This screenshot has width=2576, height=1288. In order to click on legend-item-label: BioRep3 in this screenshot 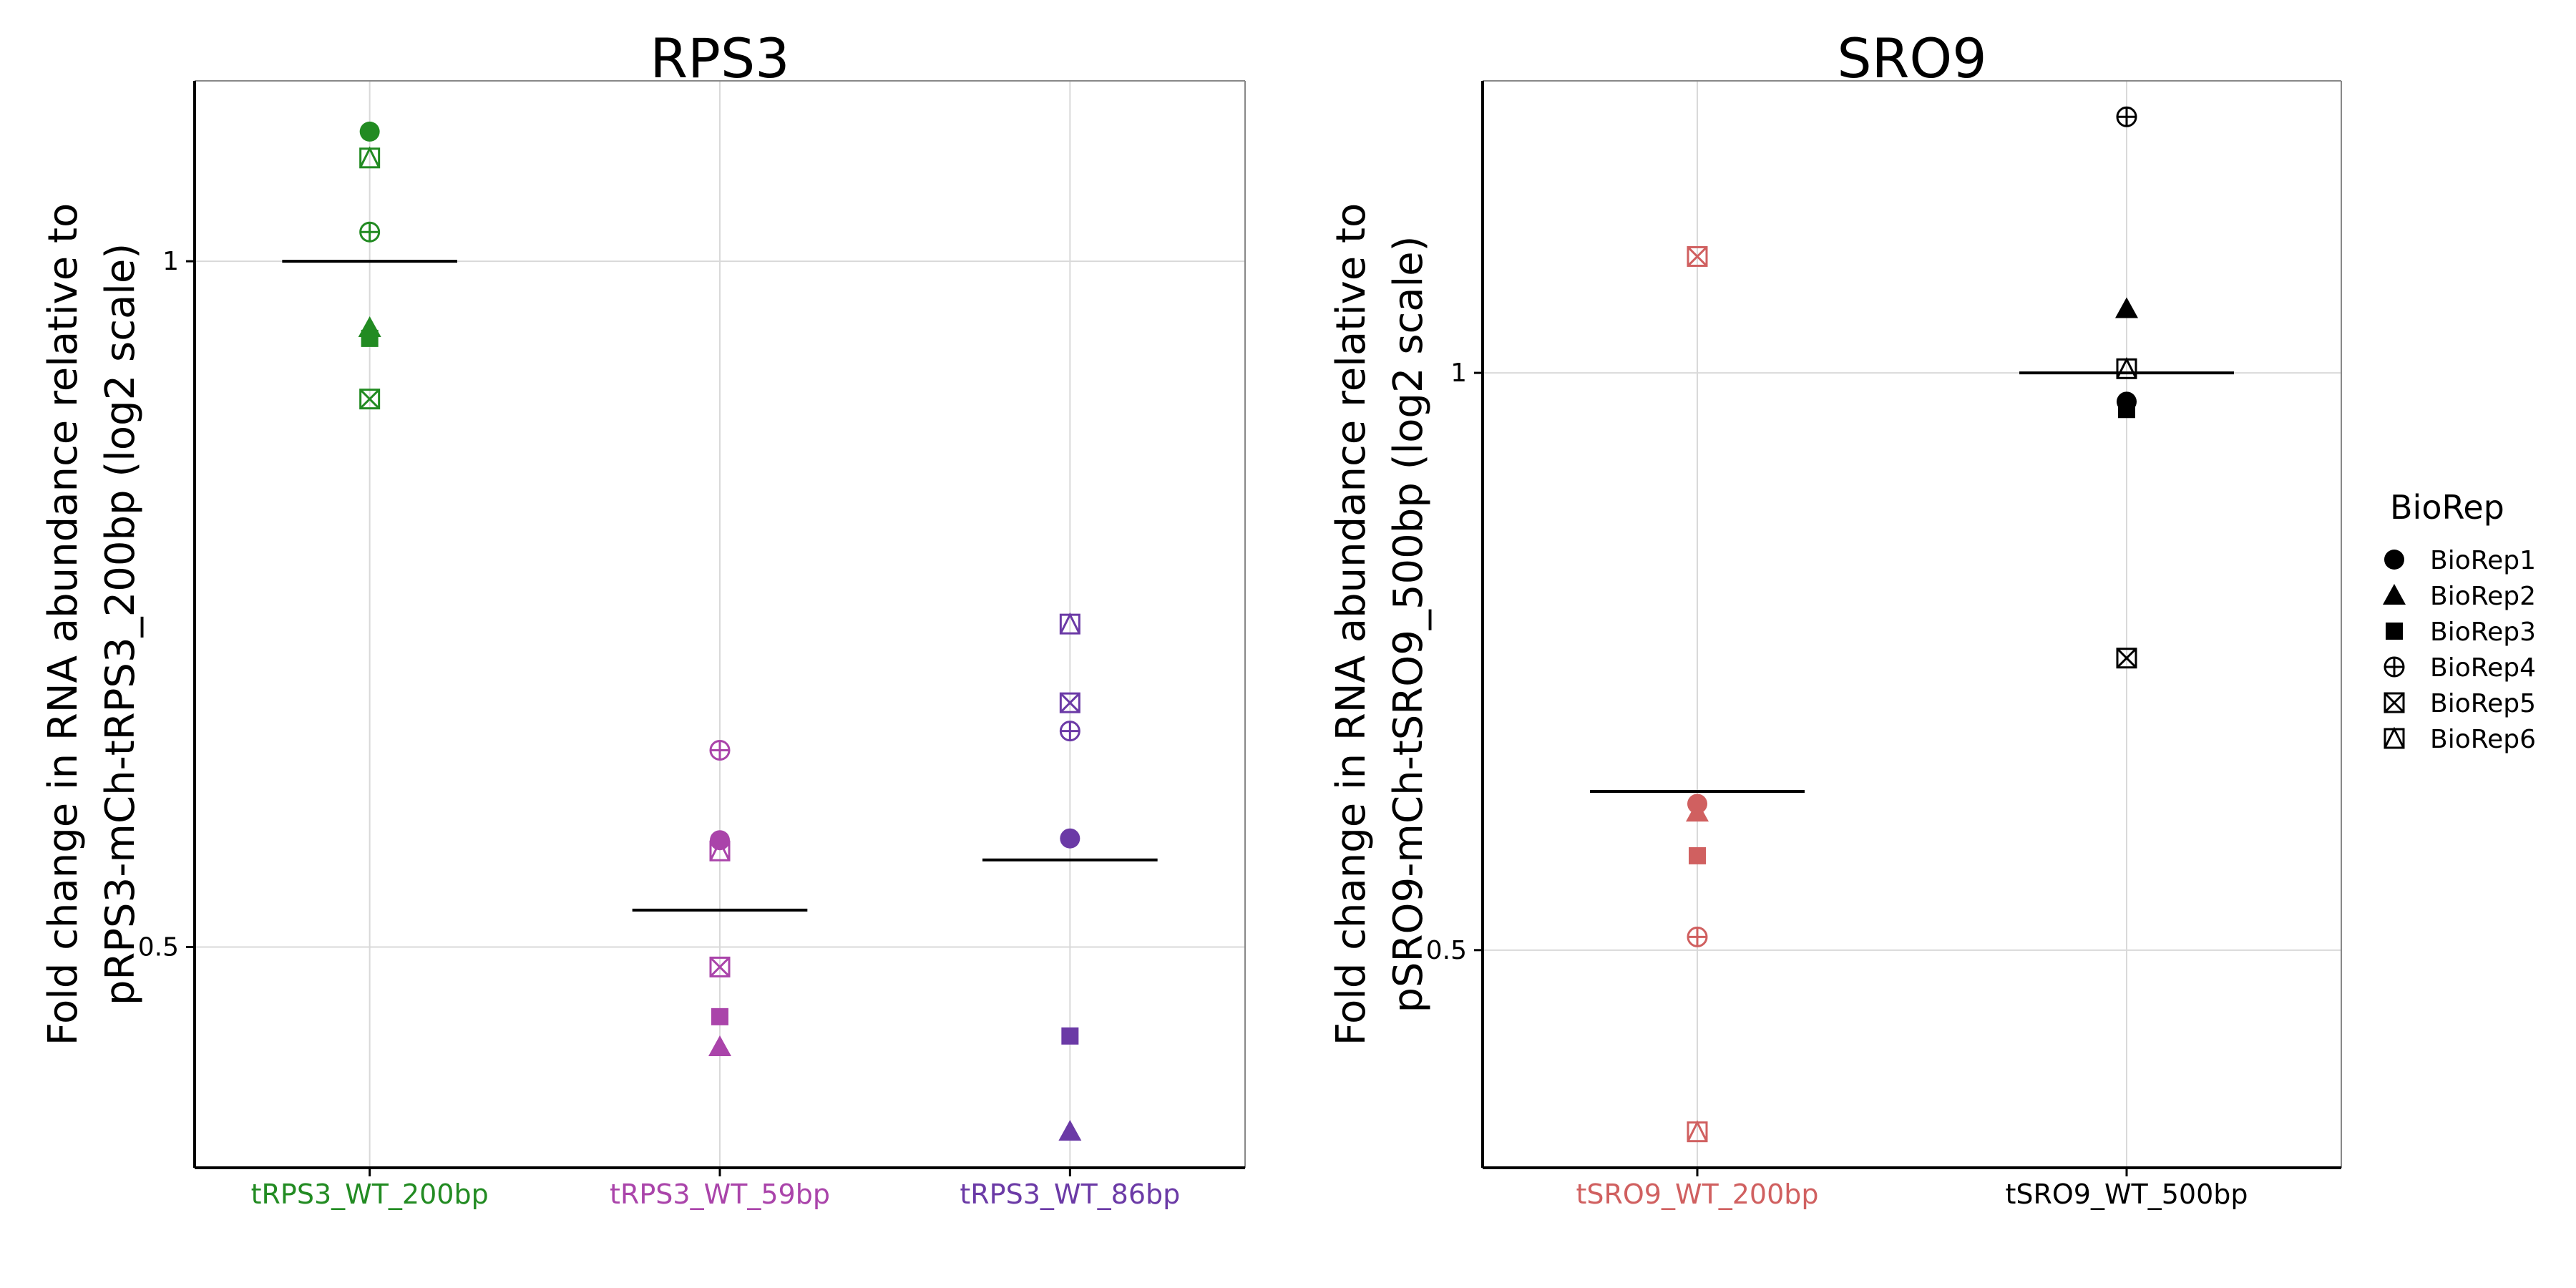, I will do `click(2483, 632)`.